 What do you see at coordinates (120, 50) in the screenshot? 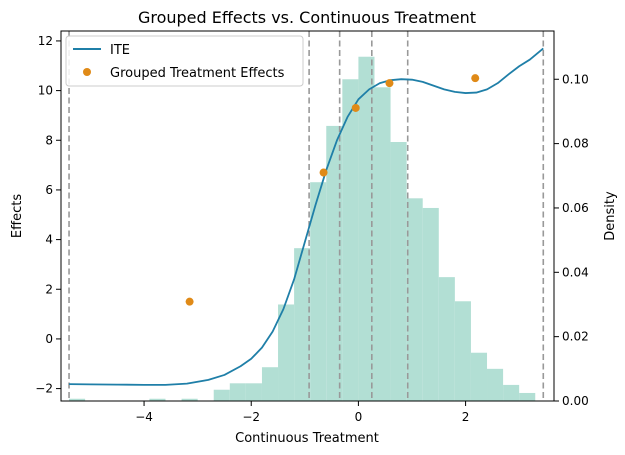
I see `legend-ite-label: ITE` at bounding box center [120, 50].